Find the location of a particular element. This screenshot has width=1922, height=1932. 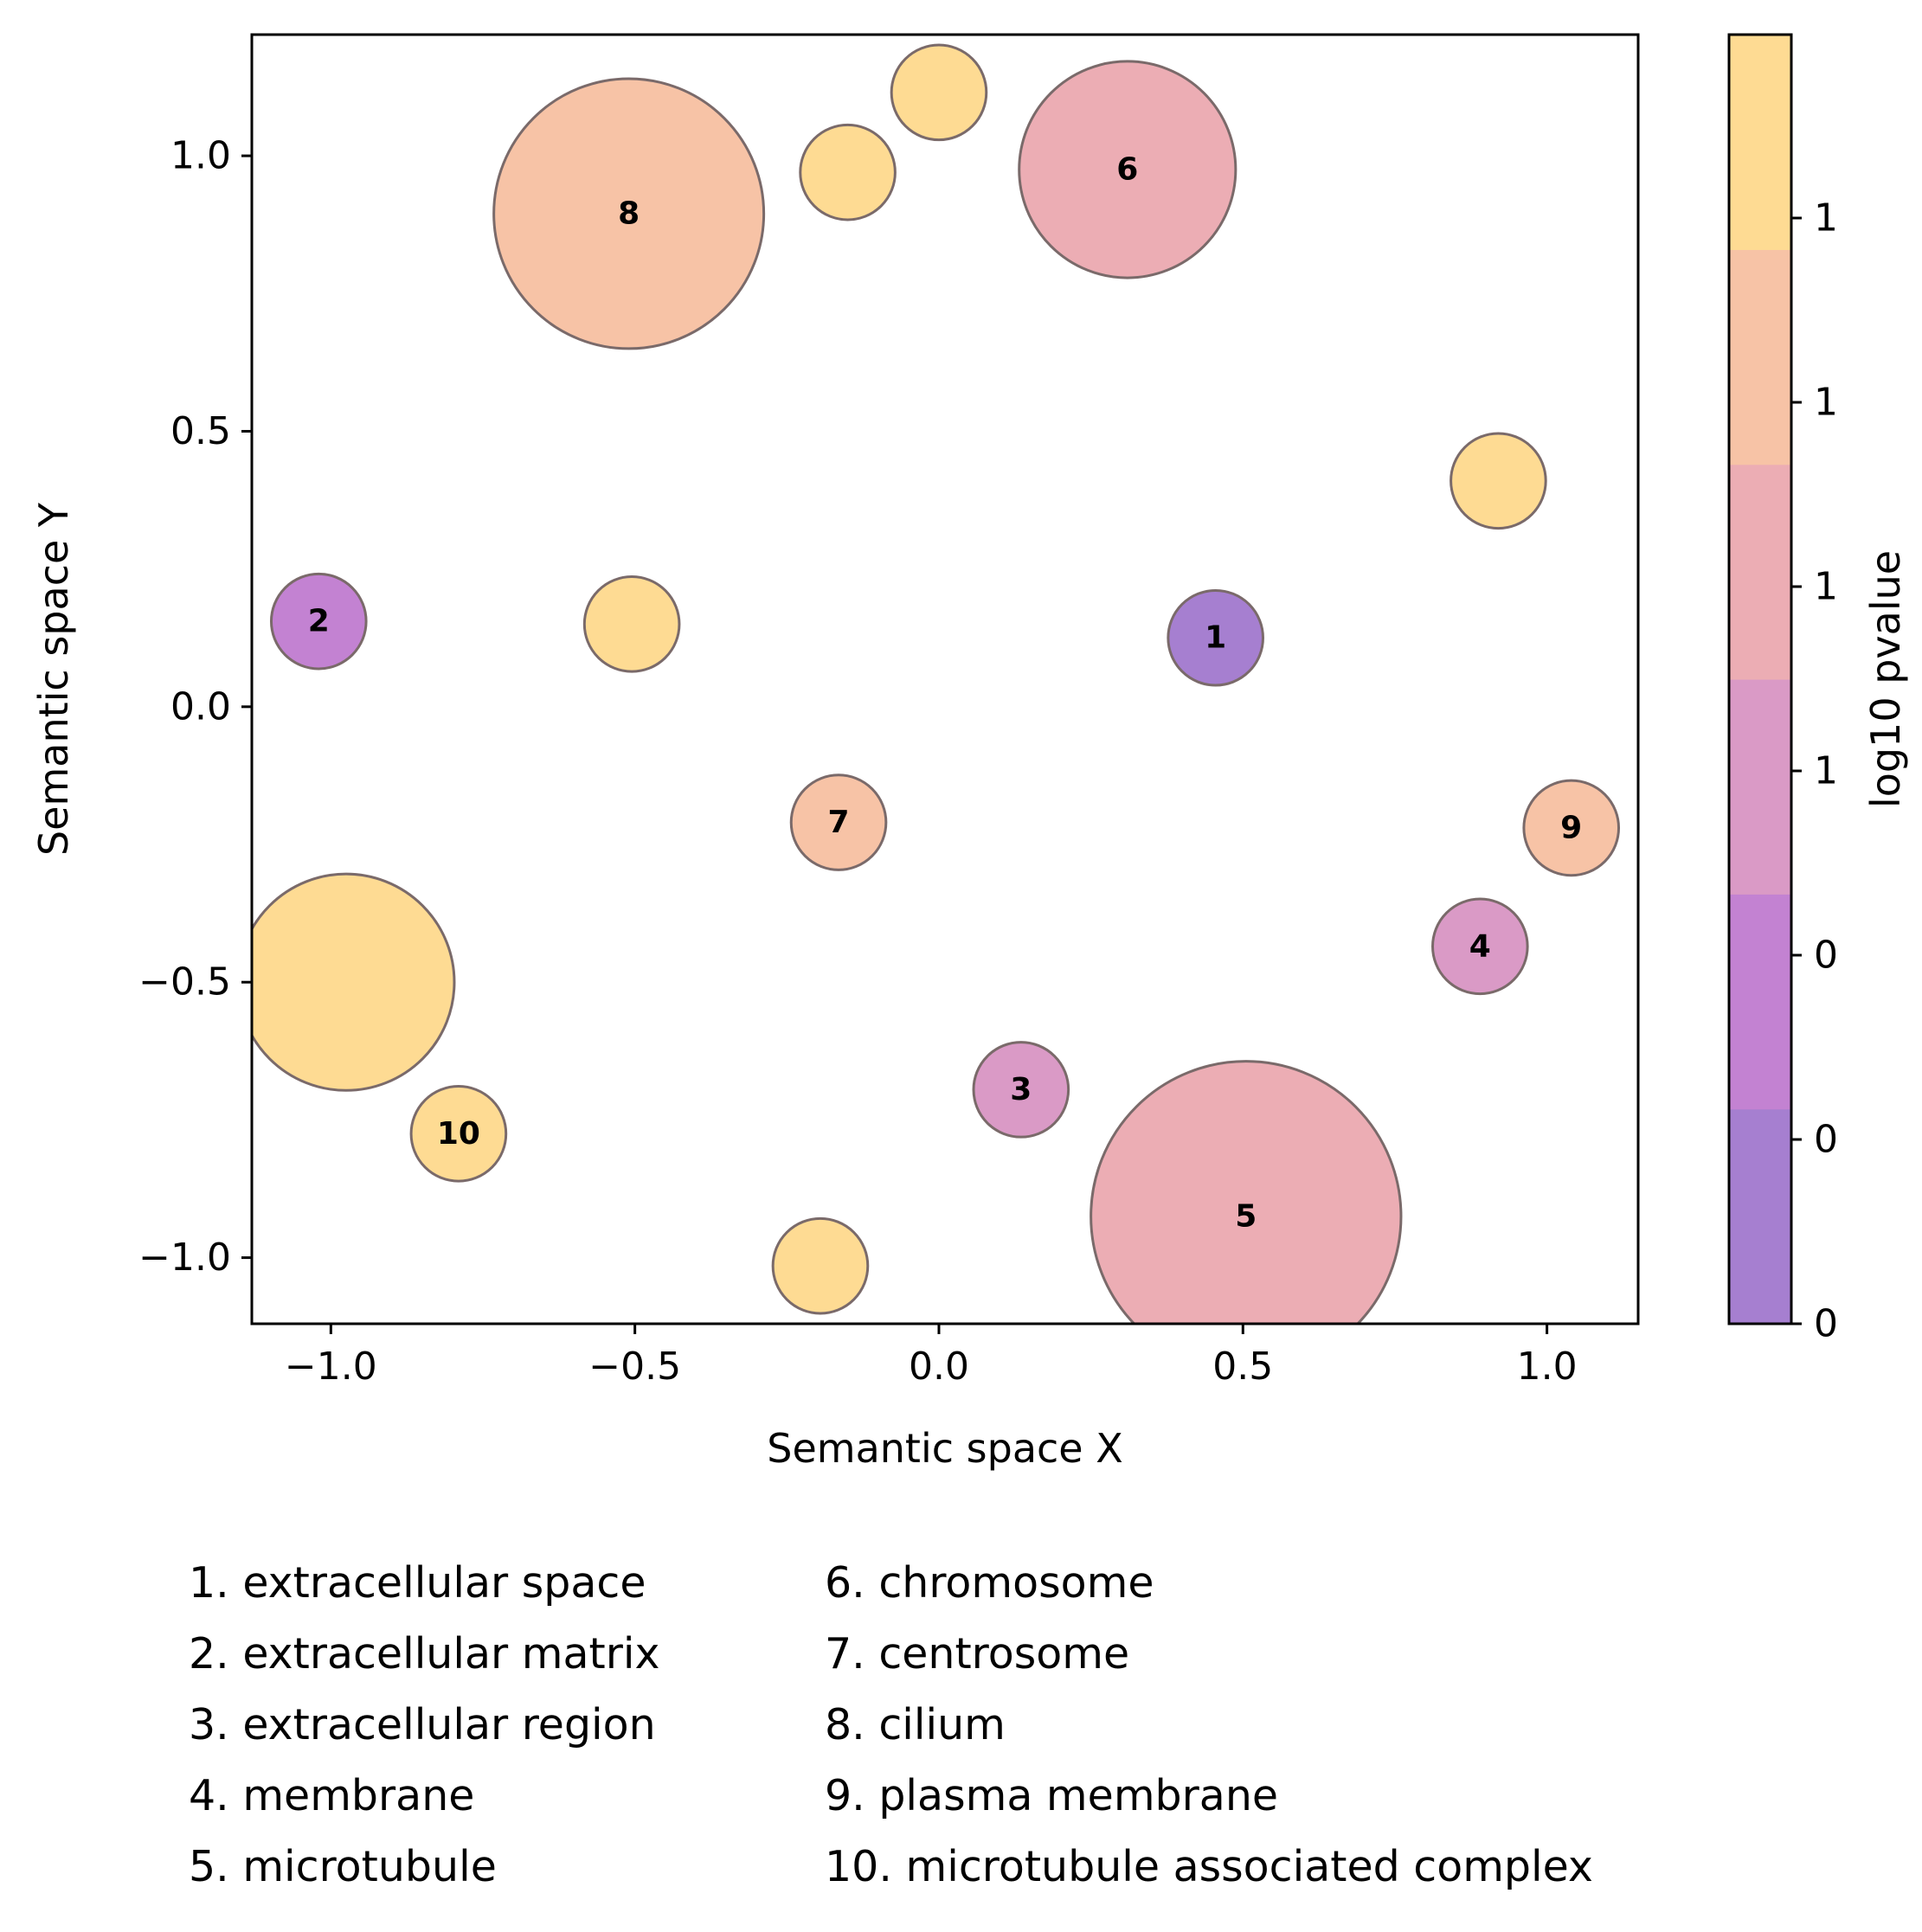

x-tick-label: −1.0 is located at coordinates (331, 1367).